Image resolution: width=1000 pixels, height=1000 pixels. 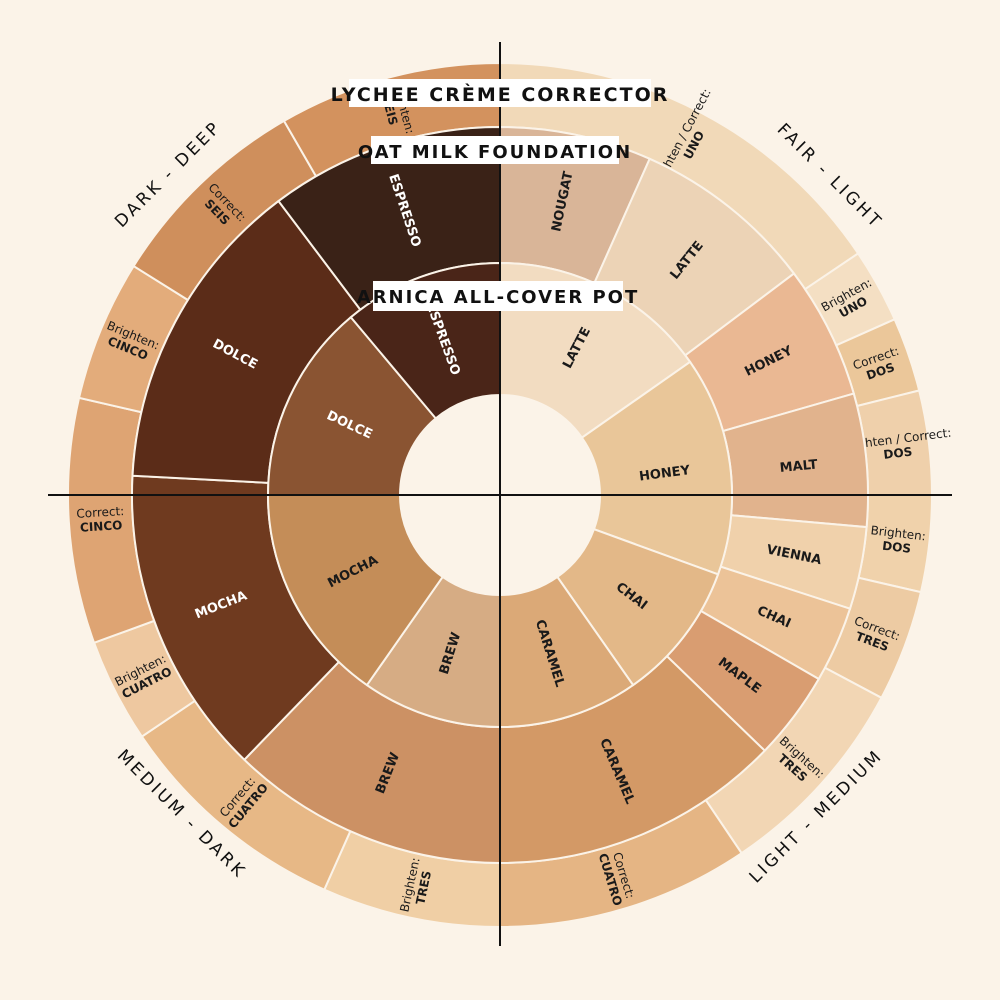 What do you see at coordinates (664, 474) in the screenshot?
I see `inner-label-honey: HONEY` at bounding box center [664, 474].